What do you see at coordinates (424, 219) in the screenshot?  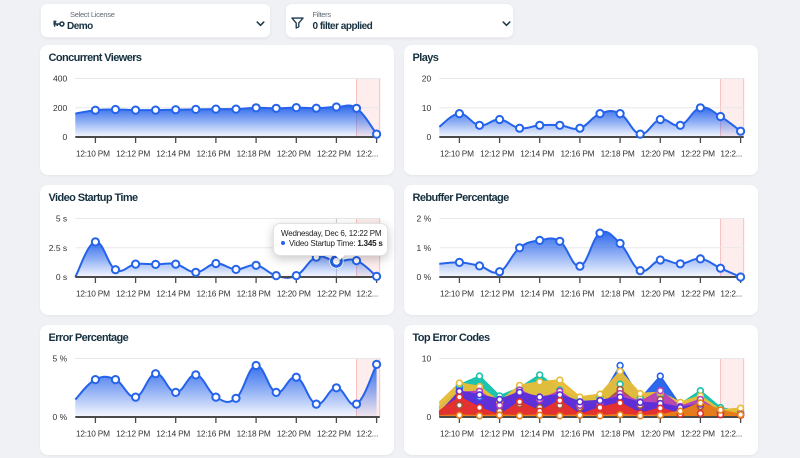 I see `svg-text: 2 %` at bounding box center [424, 219].